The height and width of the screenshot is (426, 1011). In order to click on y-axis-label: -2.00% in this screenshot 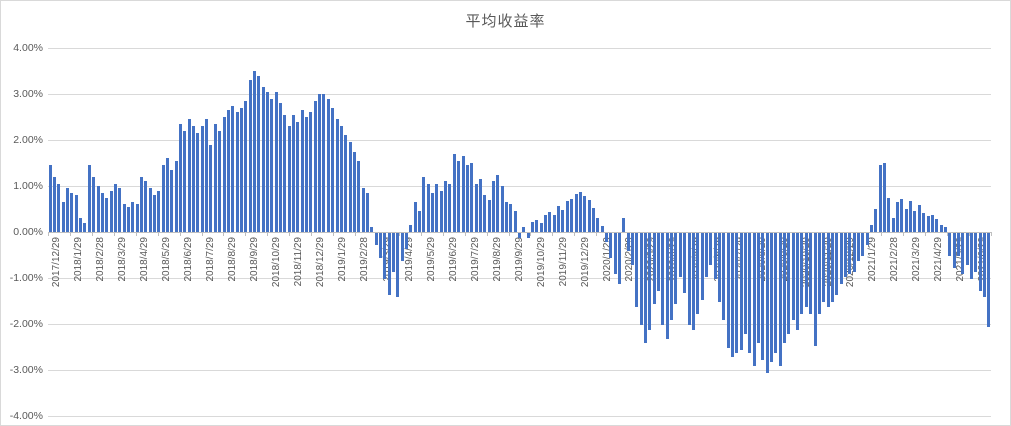, I will do `click(26, 323)`.